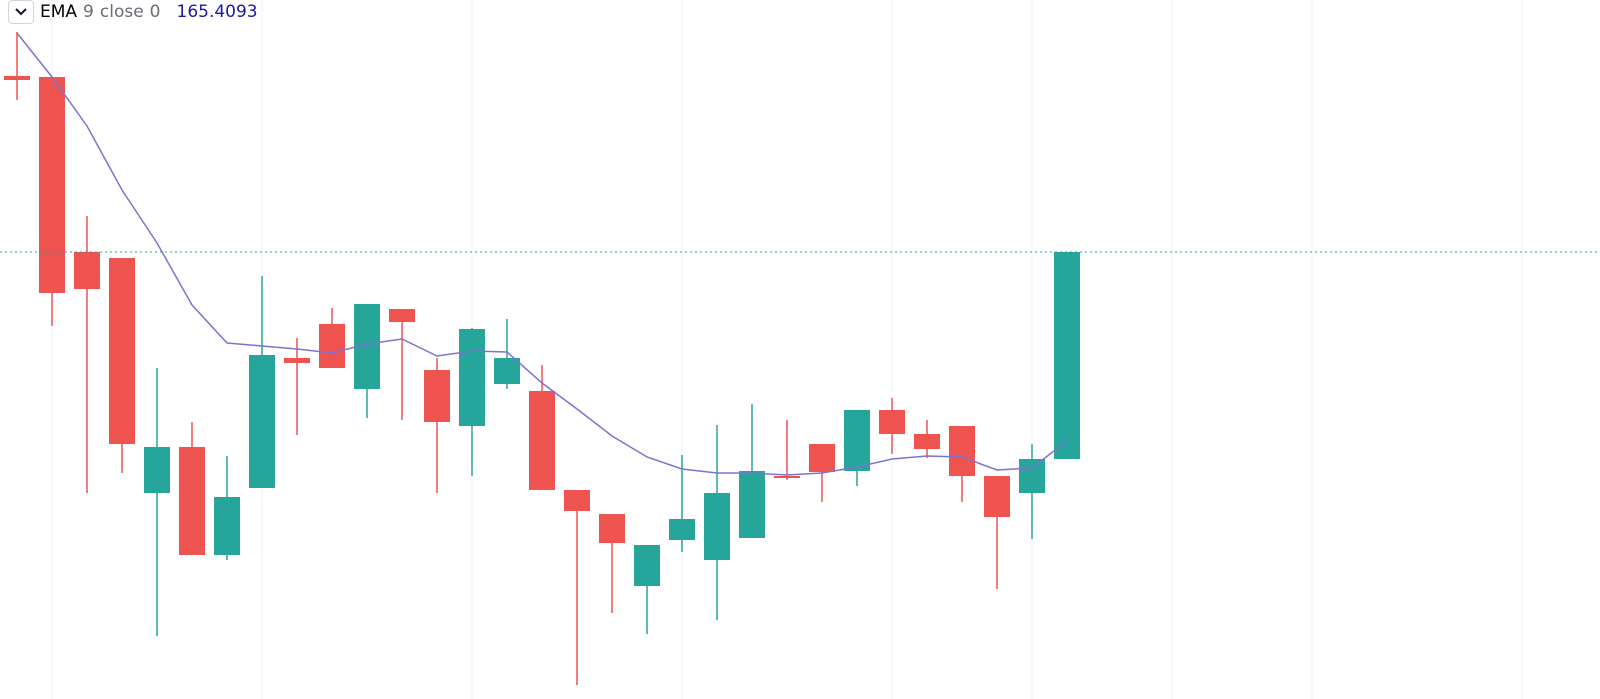 The height and width of the screenshot is (699, 1600). I want to click on indicator-source: close, so click(121, 12).